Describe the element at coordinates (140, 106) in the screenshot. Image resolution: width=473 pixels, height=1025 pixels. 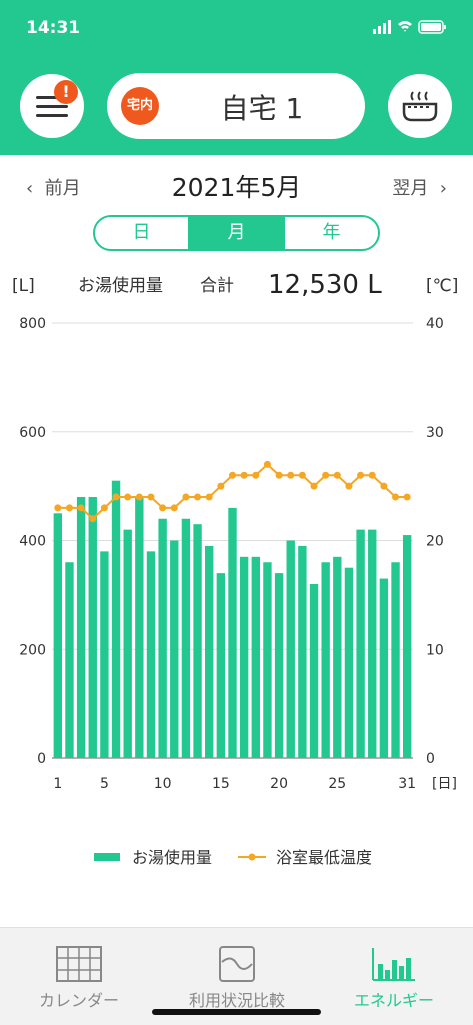
I see `location-tag: 宅内` at that location.